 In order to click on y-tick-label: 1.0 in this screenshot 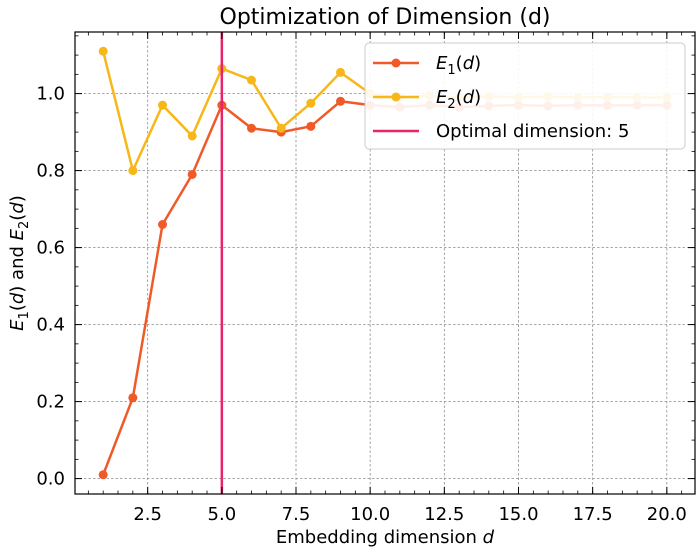, I will do `click(50, 94)`.